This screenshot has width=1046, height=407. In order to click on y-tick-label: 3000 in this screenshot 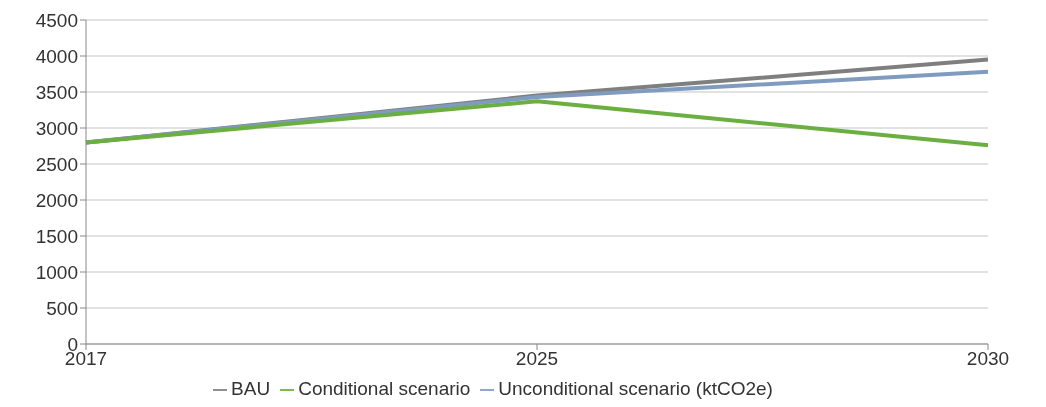, I will do `click(56, 128)`.